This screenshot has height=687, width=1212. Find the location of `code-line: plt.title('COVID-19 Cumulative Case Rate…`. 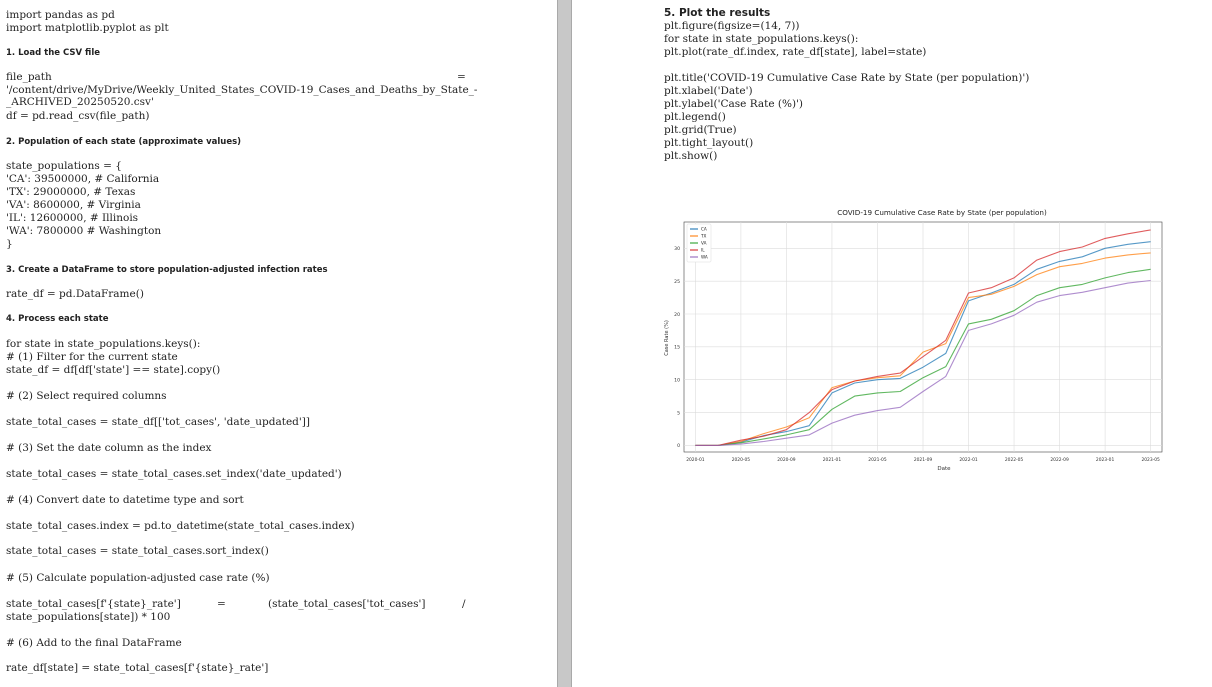

code-line: plt.title('COVID-19 Cumulative Case Rate… is located at coordinates (847, 78).